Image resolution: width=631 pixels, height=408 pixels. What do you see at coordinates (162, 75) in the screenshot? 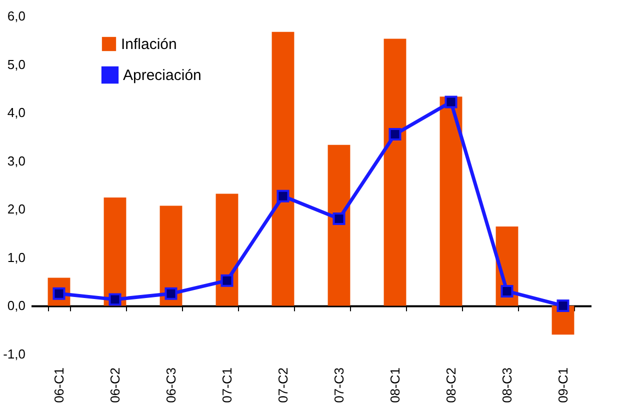
I see `legend-label: Apreciación` at bounding box center [162, 75].